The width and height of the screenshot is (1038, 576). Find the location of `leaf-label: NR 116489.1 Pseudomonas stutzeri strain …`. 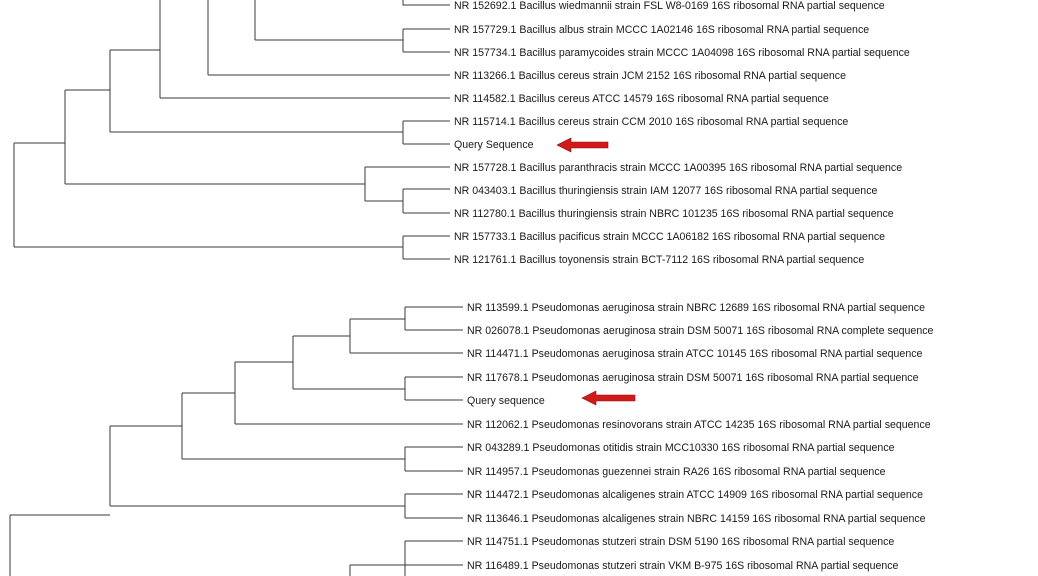

leaf-label: NR 116489.1 Pseudomonas stutzeri strain … is located at coordinates (683, 566).